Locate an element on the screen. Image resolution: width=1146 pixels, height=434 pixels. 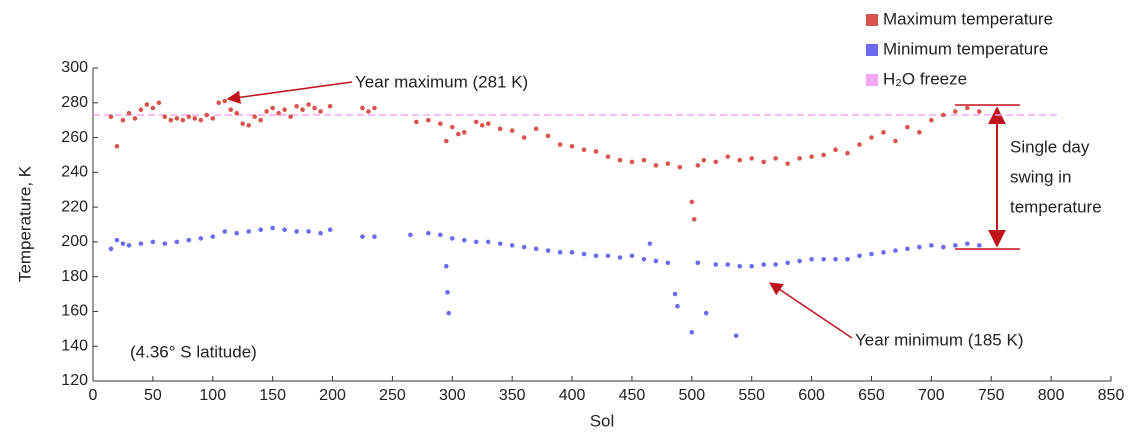
y-tick-label: 240 is located at coordinates (74, 172).